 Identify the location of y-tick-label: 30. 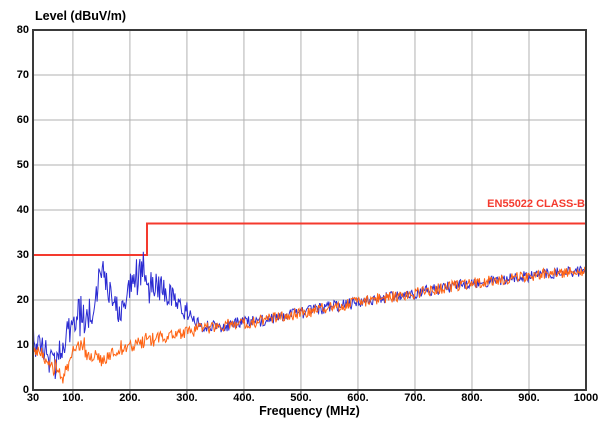
(22, 254).